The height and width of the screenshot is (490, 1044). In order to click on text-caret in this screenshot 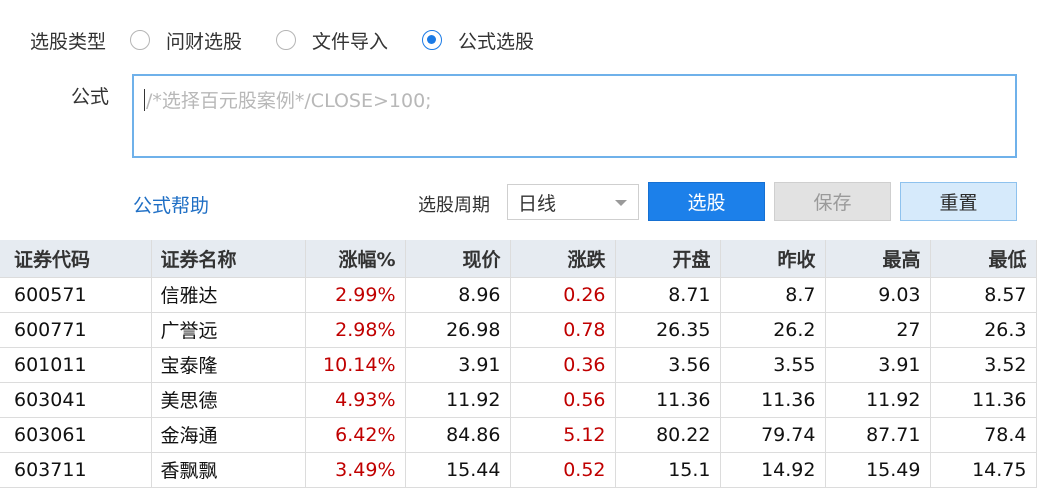, I will do `click(144, 100)`.